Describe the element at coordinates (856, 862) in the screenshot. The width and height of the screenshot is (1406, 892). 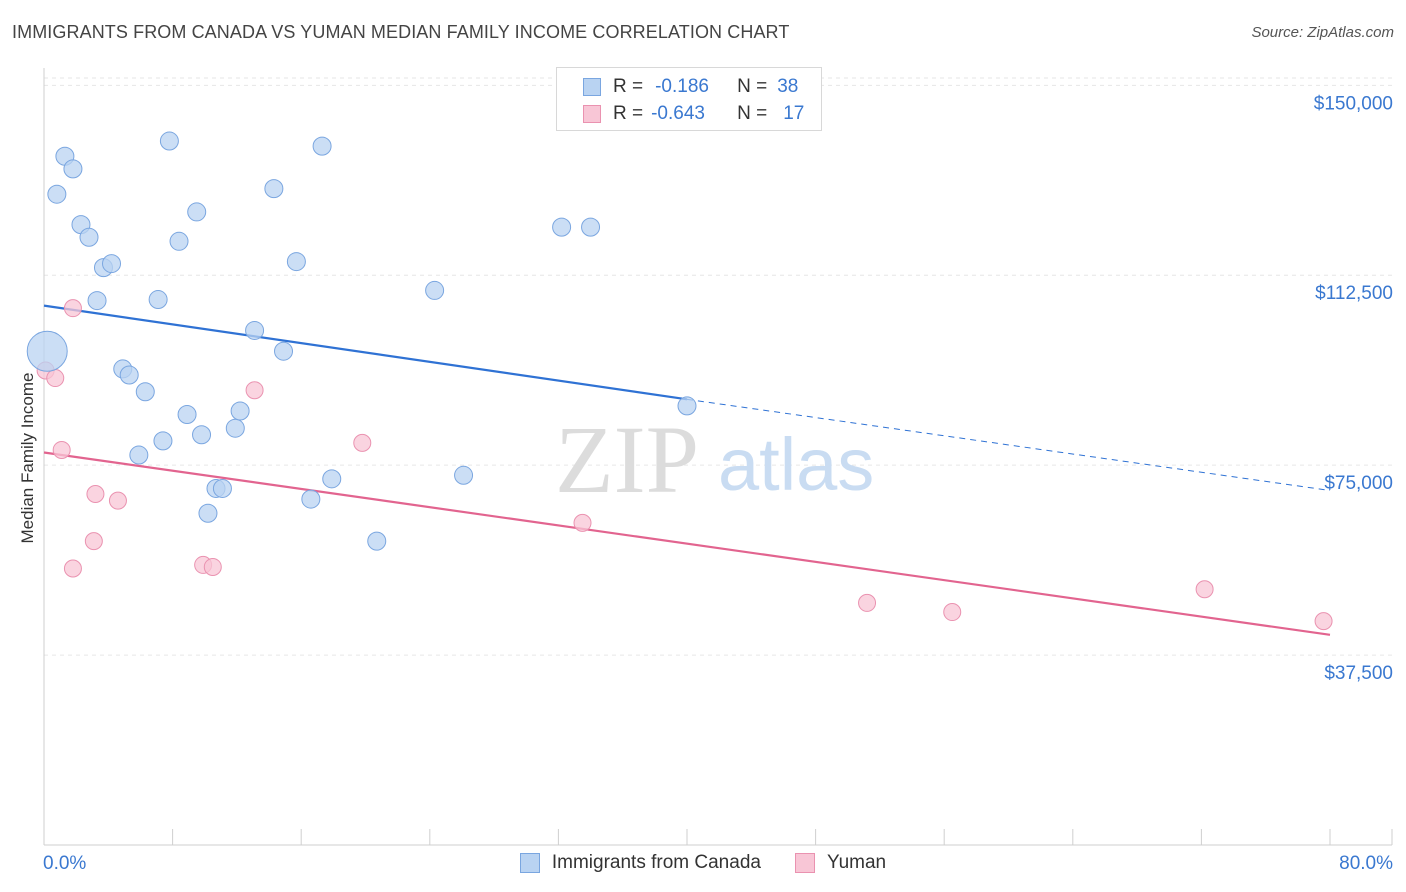
I see `series-label-yuman: Yuman` at that location.